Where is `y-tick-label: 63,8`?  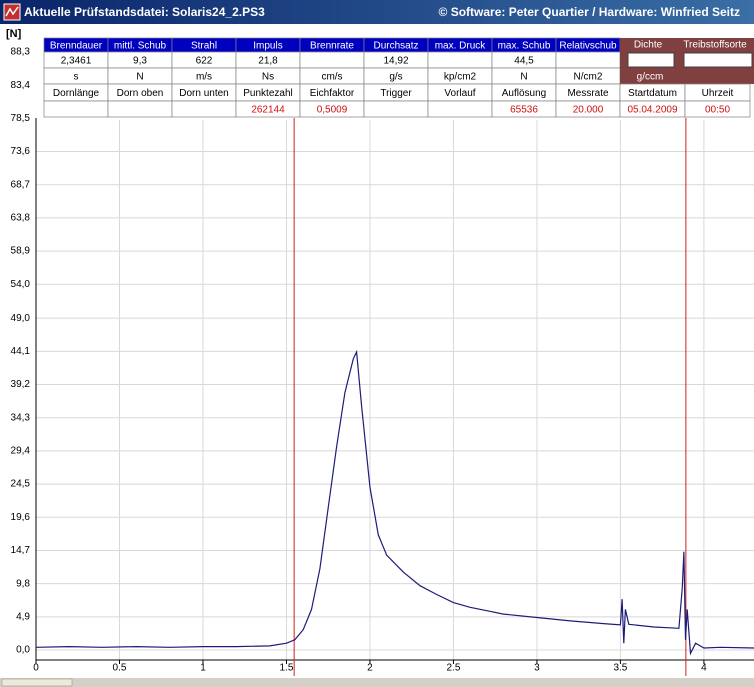
y-tick-label: 63,8 is located at coordinates (21, 218).